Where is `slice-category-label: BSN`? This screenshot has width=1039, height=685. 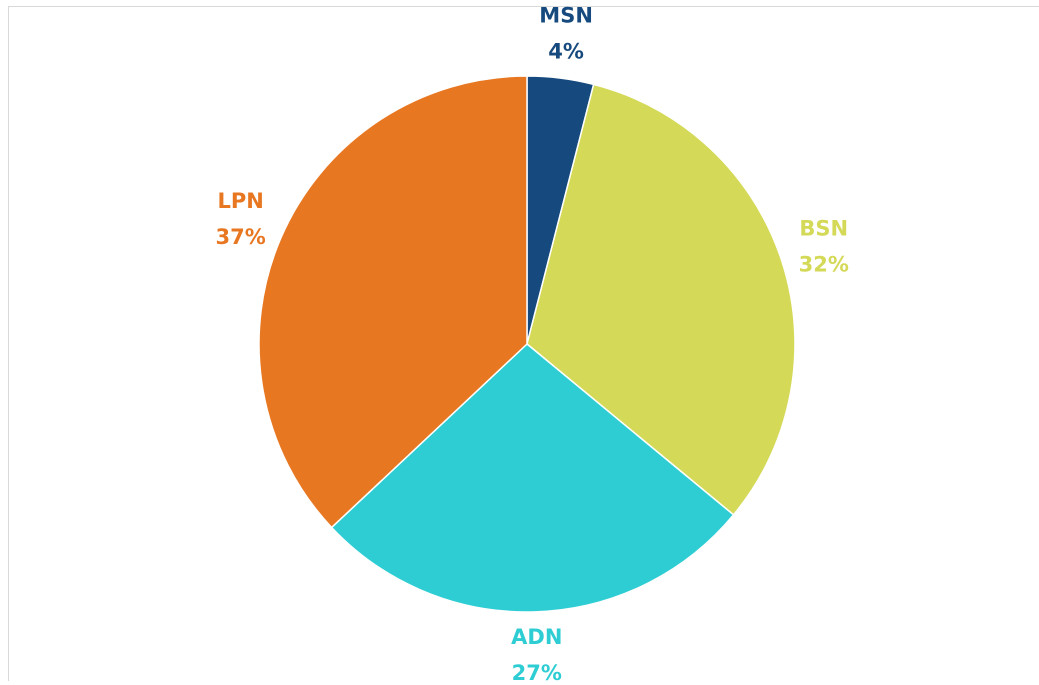 slice-category-label: BSN is located at coordinates (823, 229).